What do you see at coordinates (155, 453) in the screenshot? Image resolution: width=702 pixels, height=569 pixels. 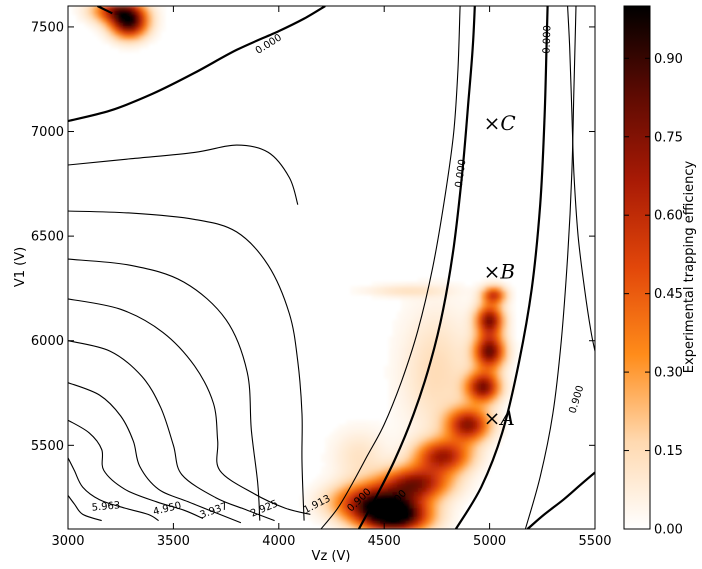 I see `contour-line` at bounding box center [155, 453].